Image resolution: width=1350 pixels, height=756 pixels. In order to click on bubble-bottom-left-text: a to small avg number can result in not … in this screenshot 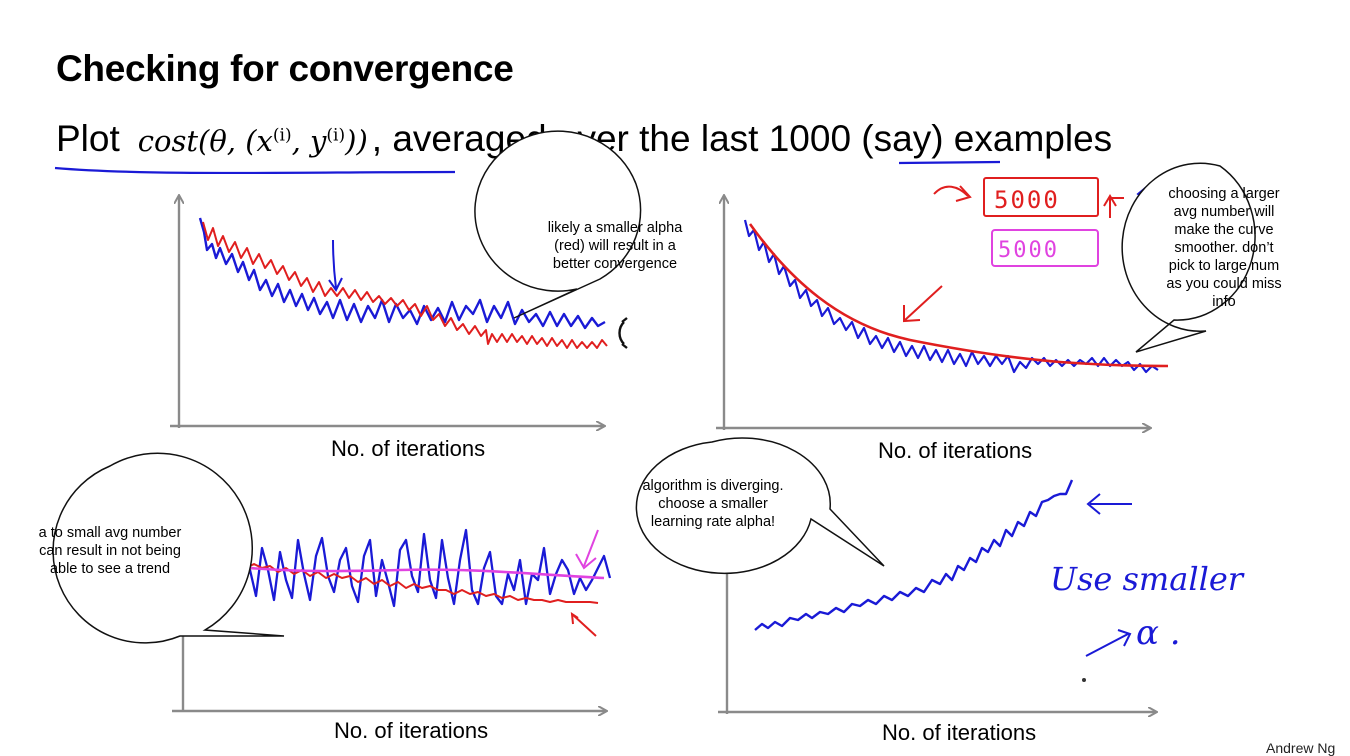, I will do `click(110, 551)`.